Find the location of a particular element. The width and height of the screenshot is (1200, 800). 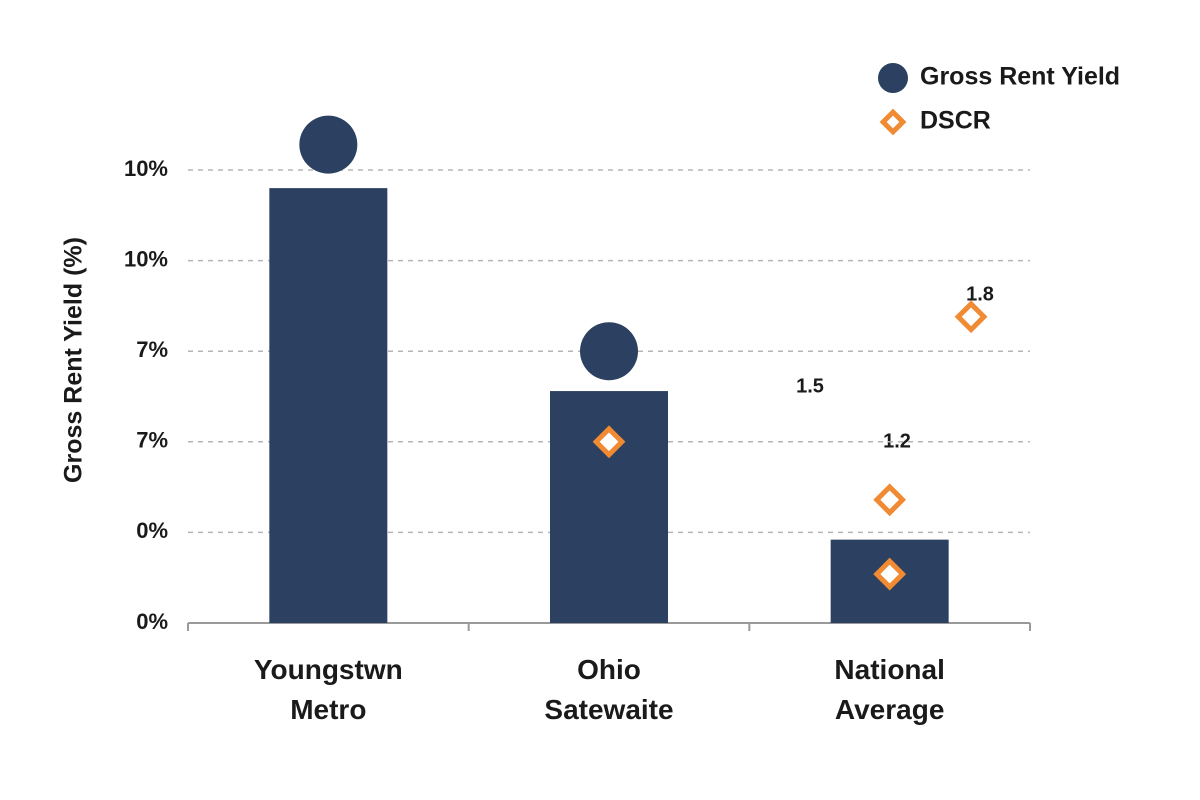

x-tick-label: Ohio Satewaite is located at coordinates (608, 689).